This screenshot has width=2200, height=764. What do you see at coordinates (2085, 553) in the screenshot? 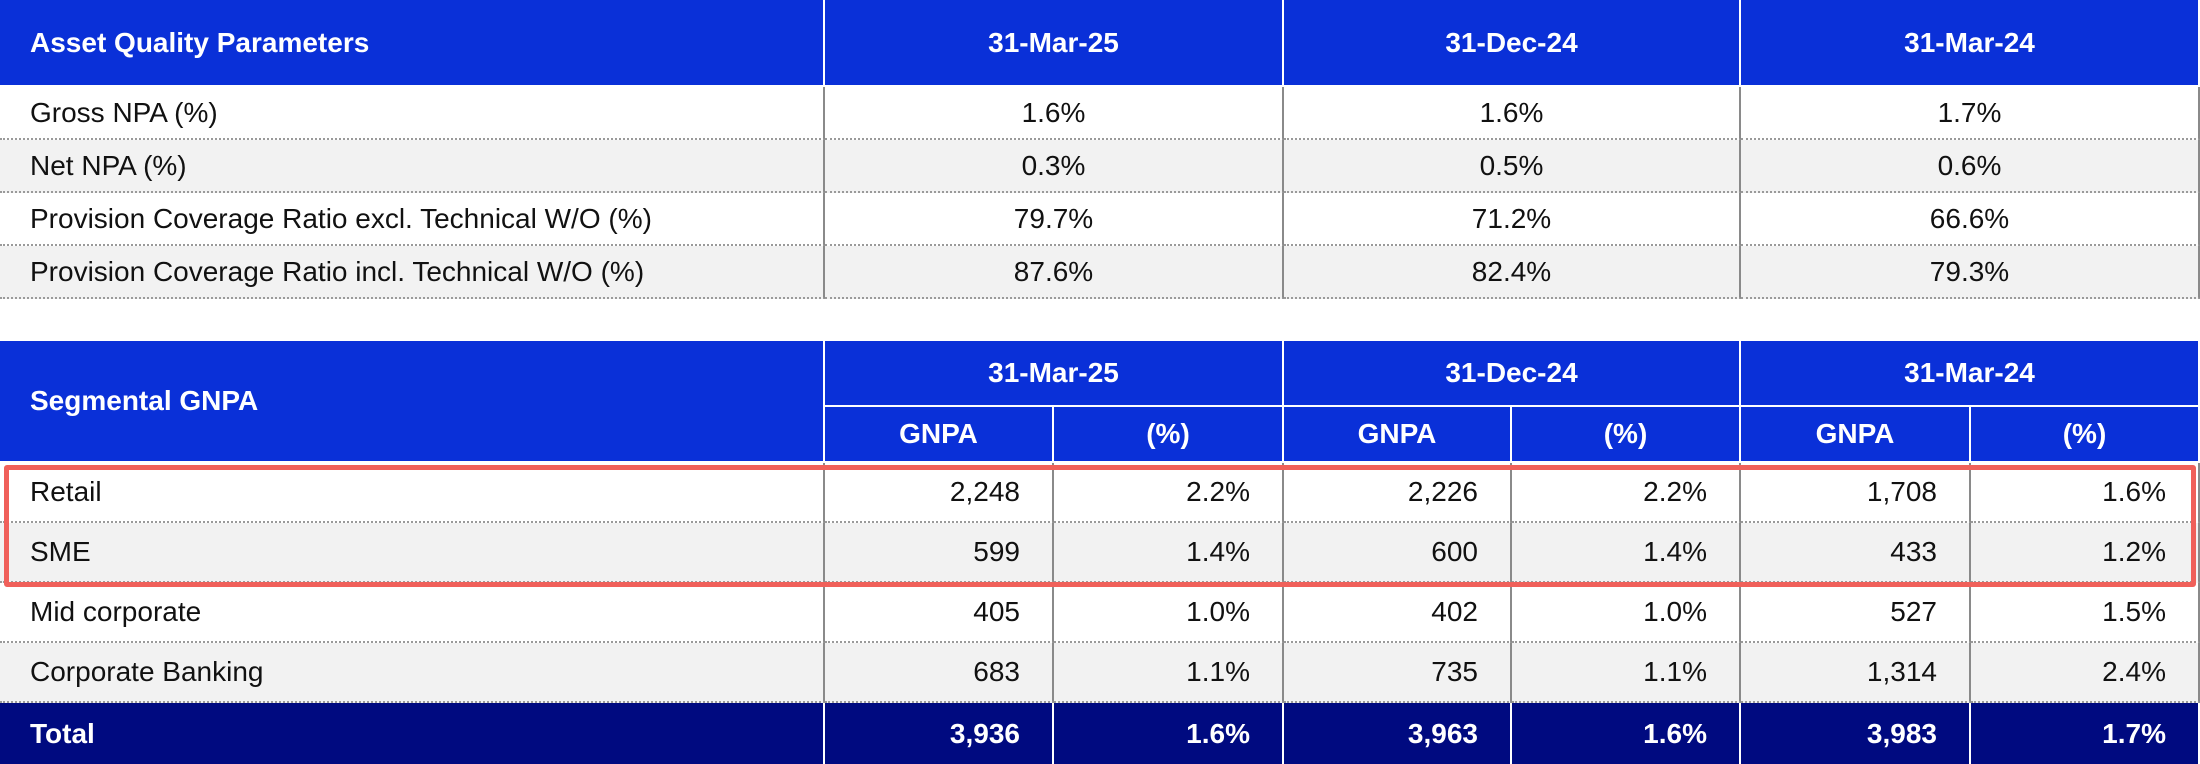
I see `table-cell: 1.2%` at bounding box center [2085, 553].